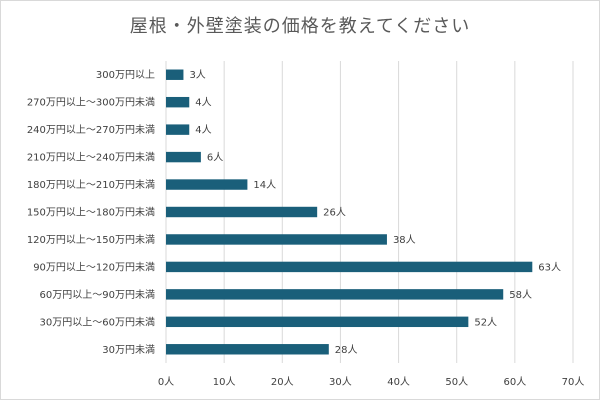 Image resolution: width=600 pixels, height=400 pixels. I want to click on x-tick-label: 20人, so click(282, 382).